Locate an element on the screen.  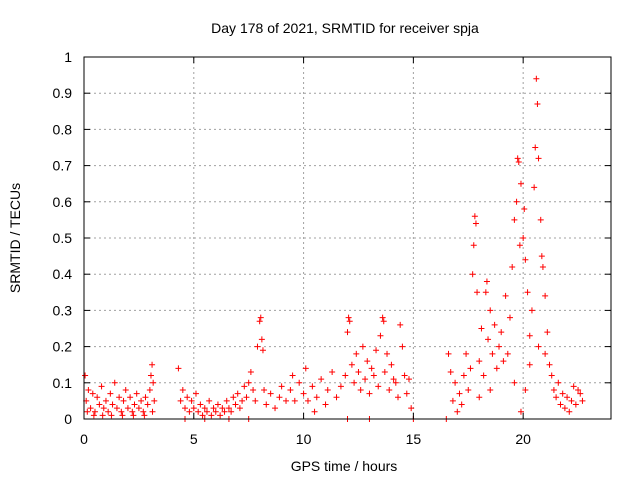
x-axis-title: GPS time / hours is located at coordinates (344, 466).